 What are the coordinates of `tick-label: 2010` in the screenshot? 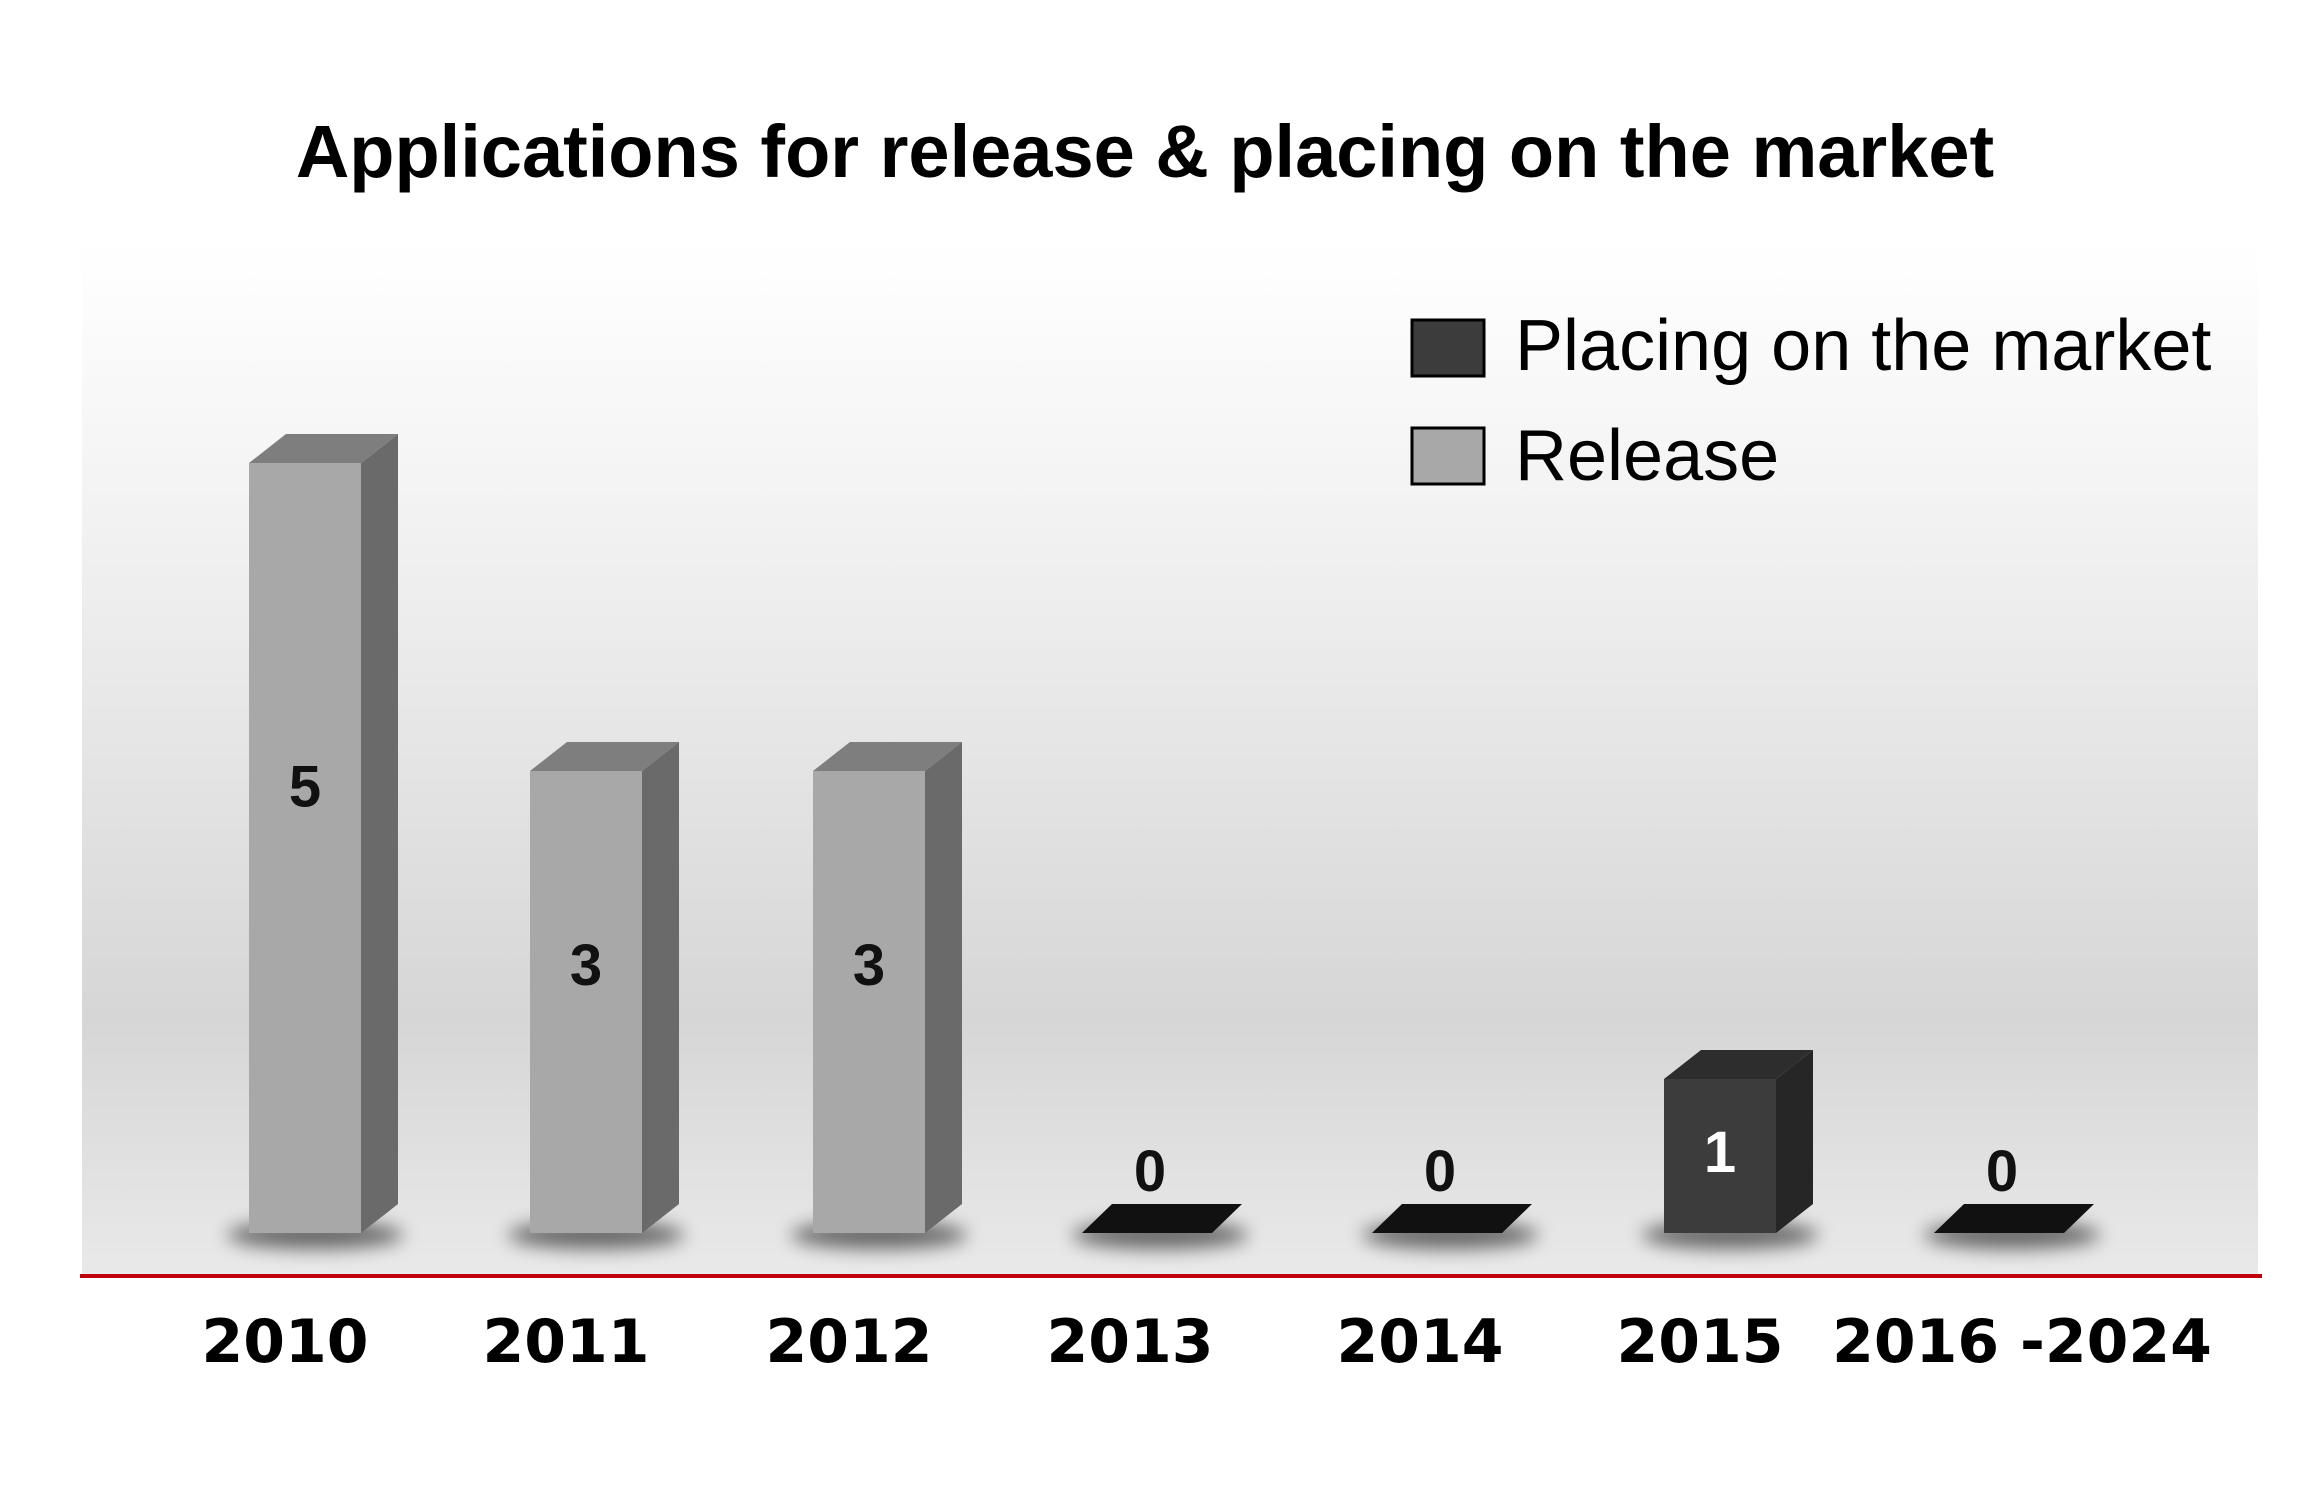 It's located at (285, 1342).